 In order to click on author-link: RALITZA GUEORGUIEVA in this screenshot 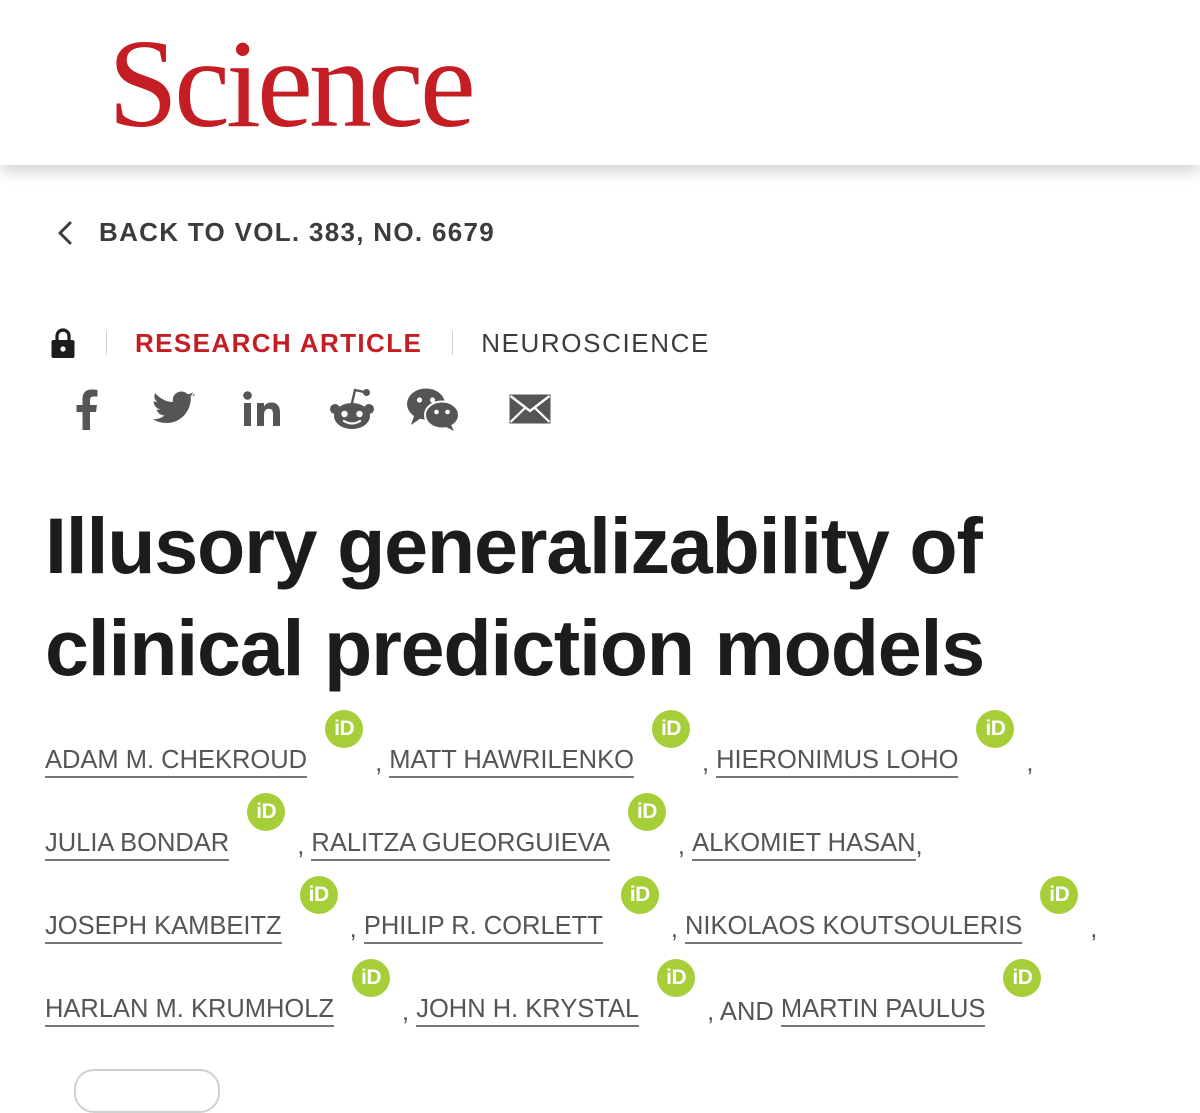, I will do `click(460, 845)`.